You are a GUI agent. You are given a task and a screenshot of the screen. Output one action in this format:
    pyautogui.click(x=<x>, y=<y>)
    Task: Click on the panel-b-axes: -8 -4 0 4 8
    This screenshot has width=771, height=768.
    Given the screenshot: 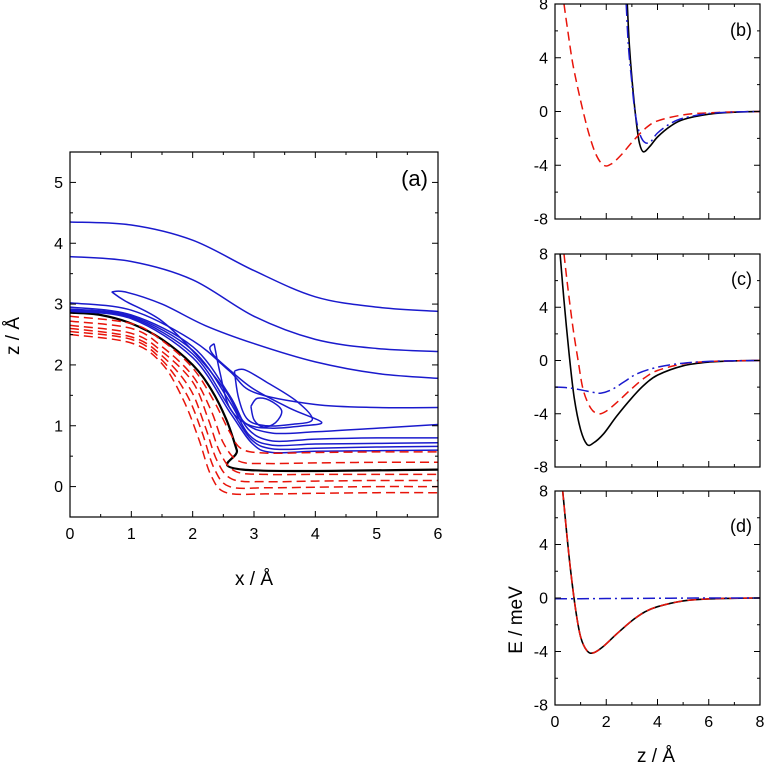 What is the action you would take?
    pyautogui.click(x=647, y=114)
    